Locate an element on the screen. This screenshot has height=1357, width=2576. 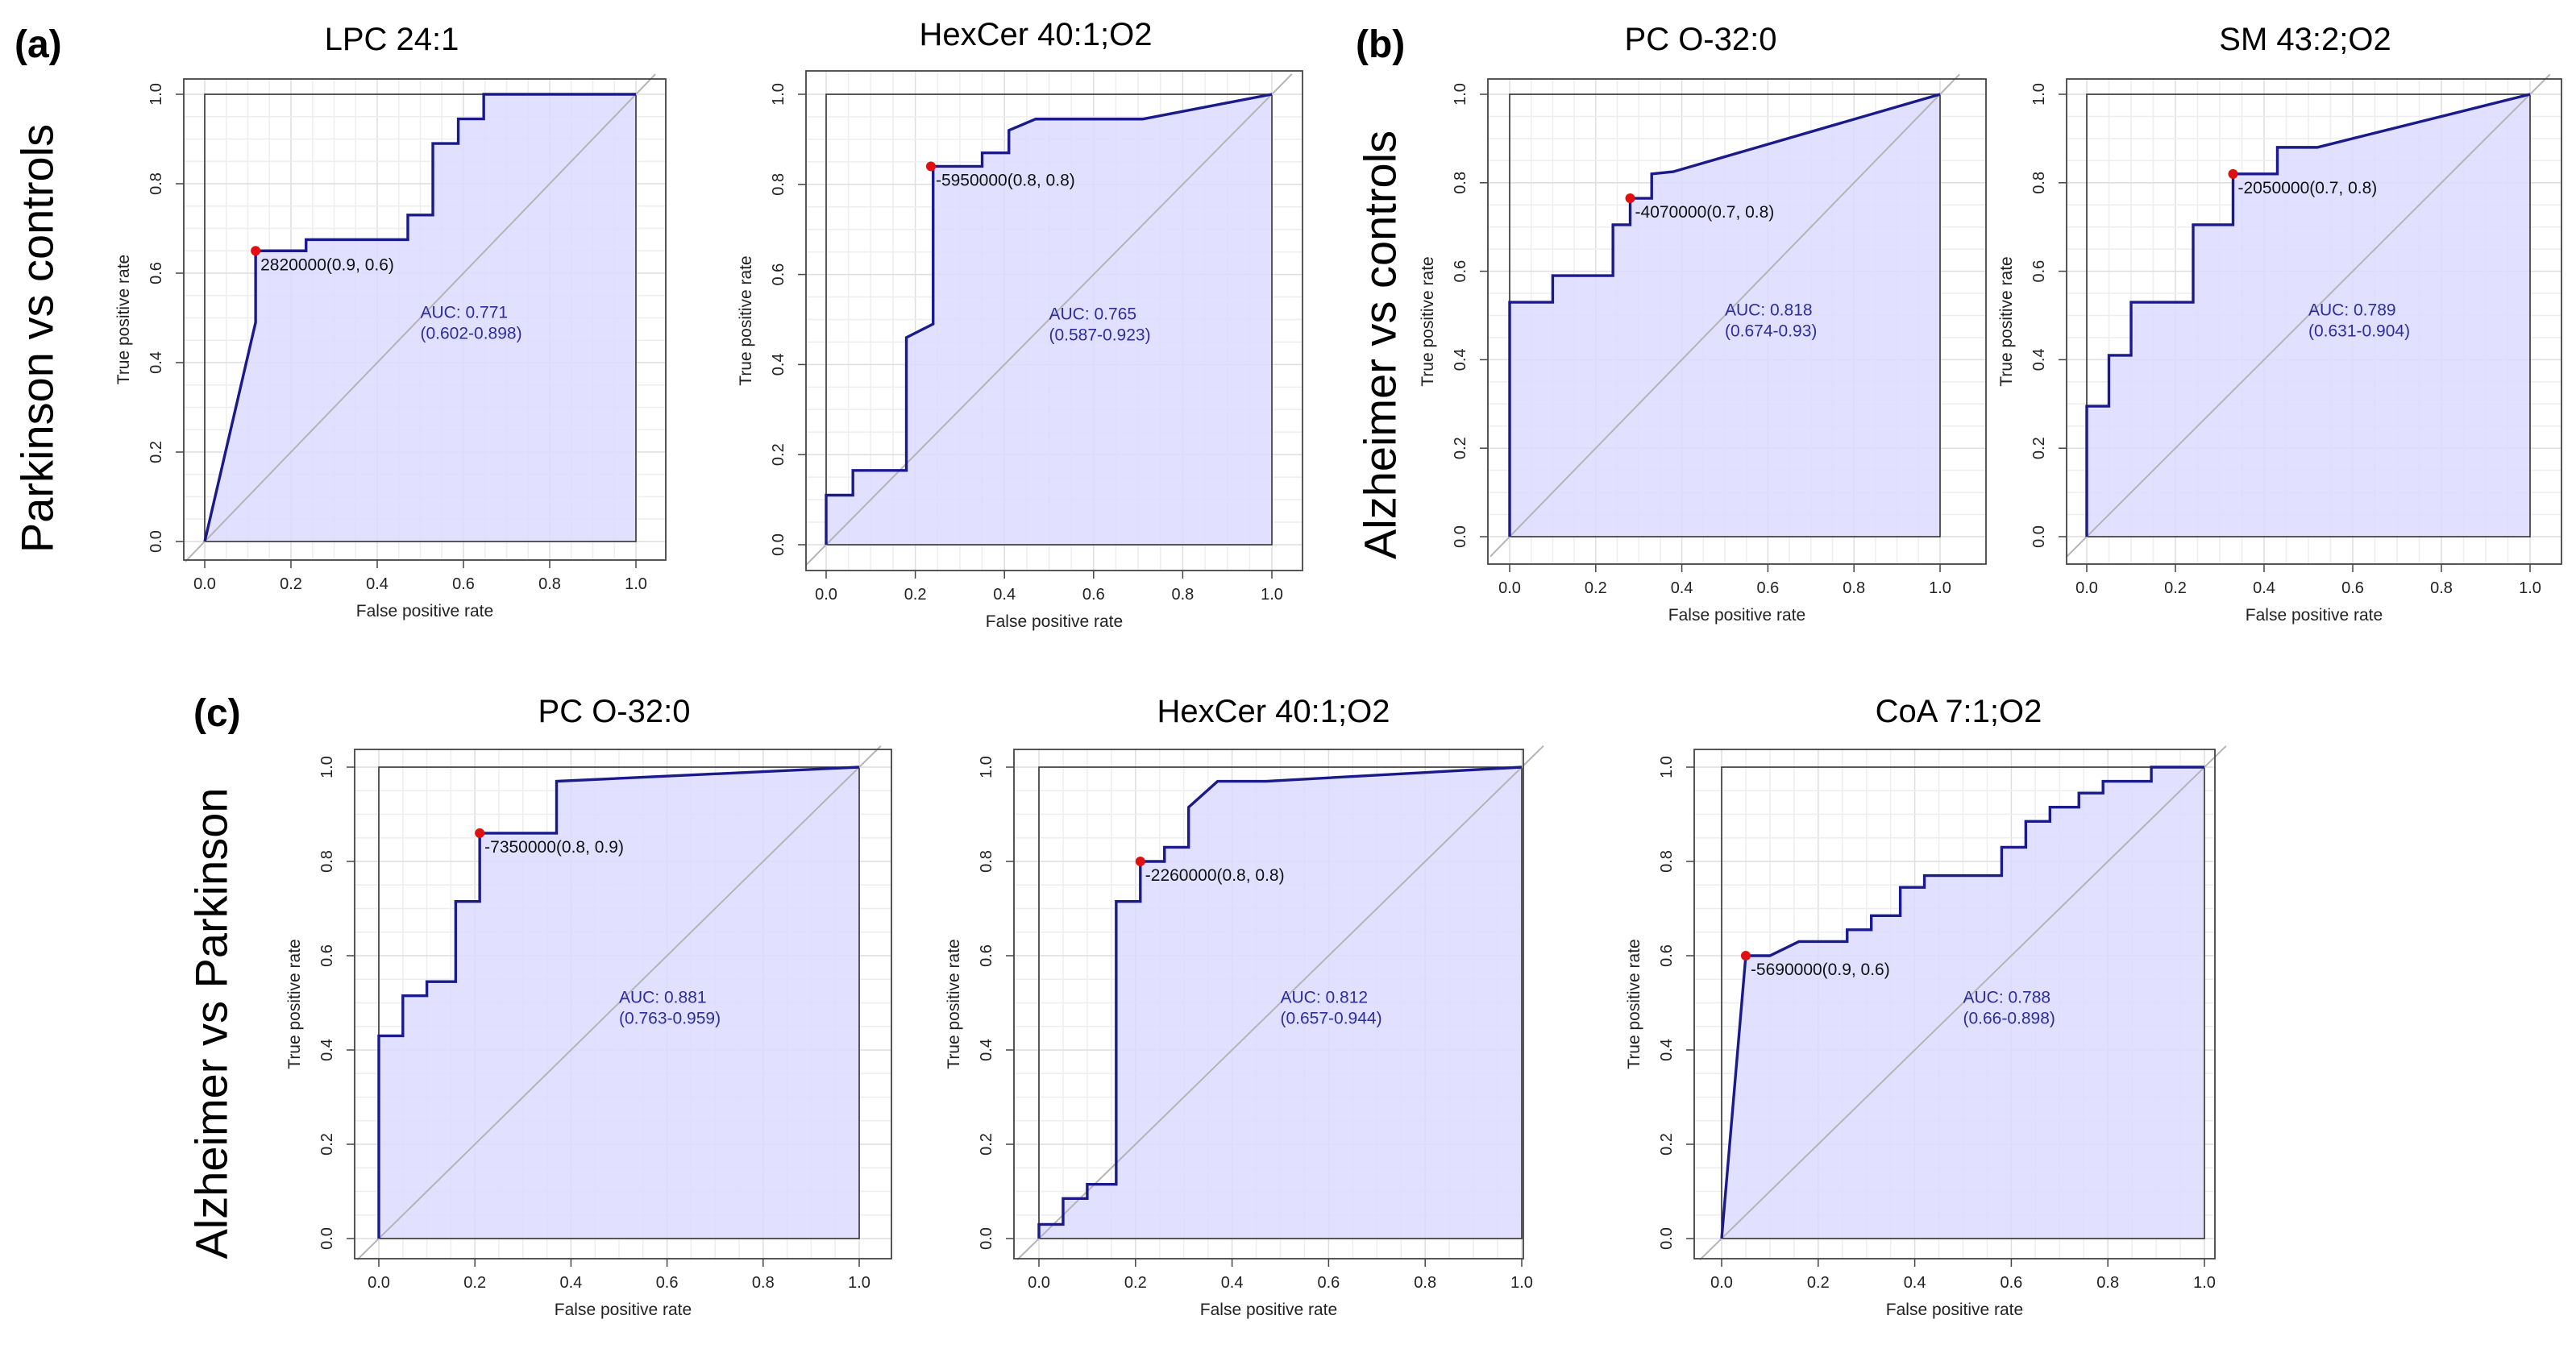
threshold-label: -2260000(0.8, 0.8) is located at coordinates (1215, 875).